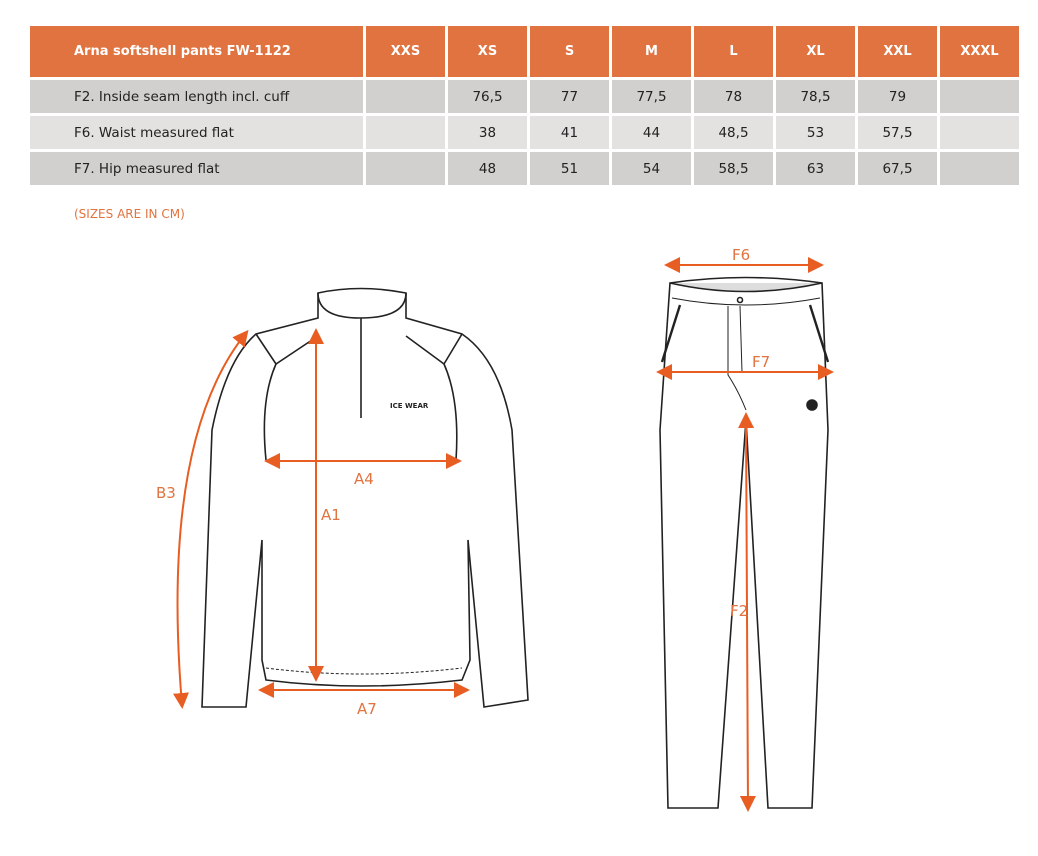 The height and width of the screenshot is (856, 1038). Describe the element at coordinates (569, 51) in the screenshot. I see `size-header: S` at that location.